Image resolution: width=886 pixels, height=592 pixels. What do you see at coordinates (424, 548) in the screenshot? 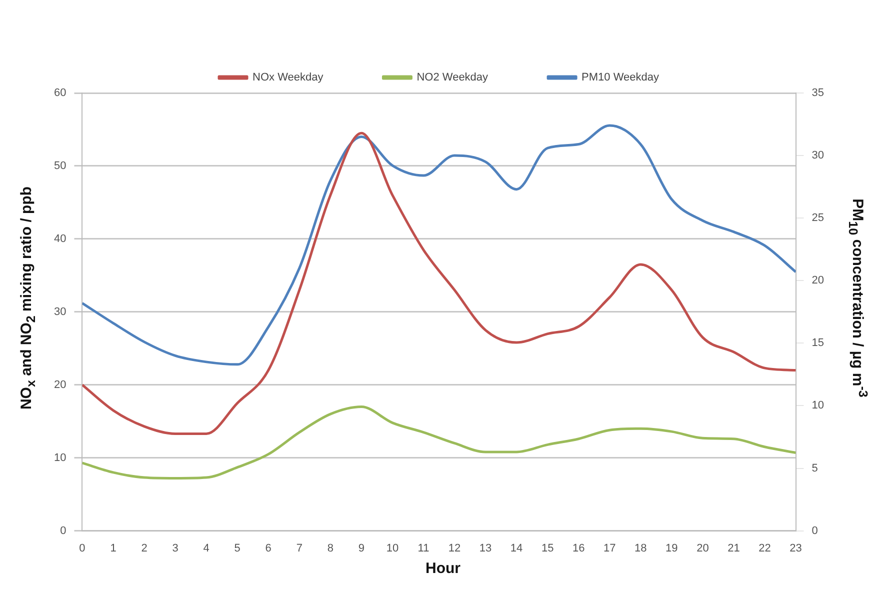
I see `x-tick-label: 11` at bounding box center [424, 548].